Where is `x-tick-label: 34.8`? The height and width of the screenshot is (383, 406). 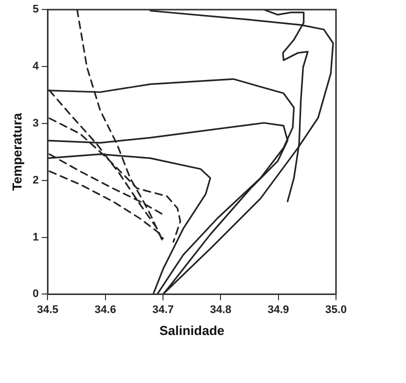 x-tick-label: 34.8 is located at coordinates (221, 310).